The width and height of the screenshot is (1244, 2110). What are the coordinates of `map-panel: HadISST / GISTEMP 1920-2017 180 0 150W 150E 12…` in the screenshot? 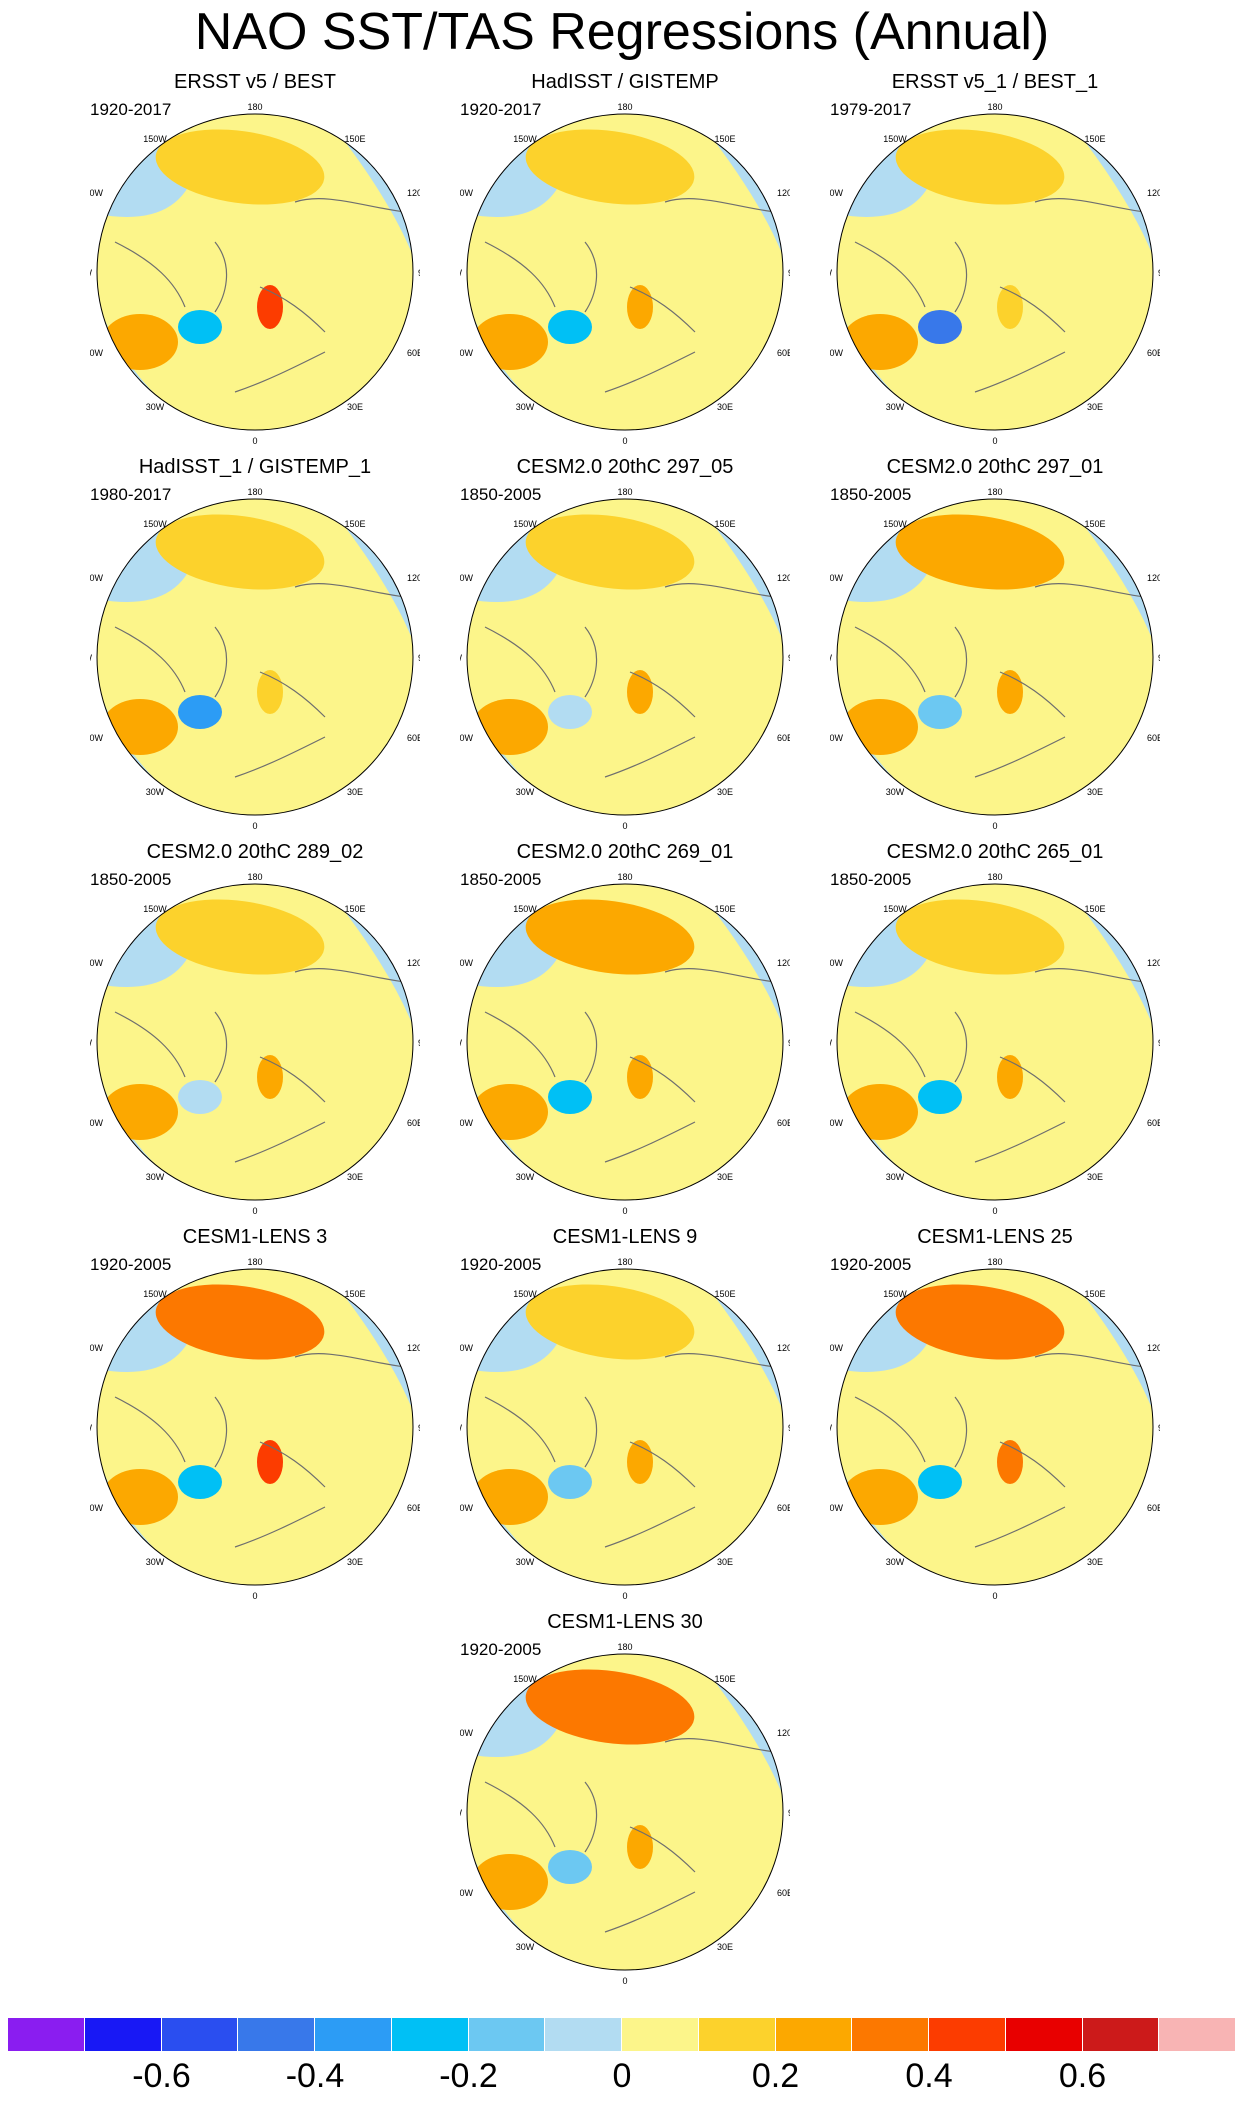 It's located at (625, 259).